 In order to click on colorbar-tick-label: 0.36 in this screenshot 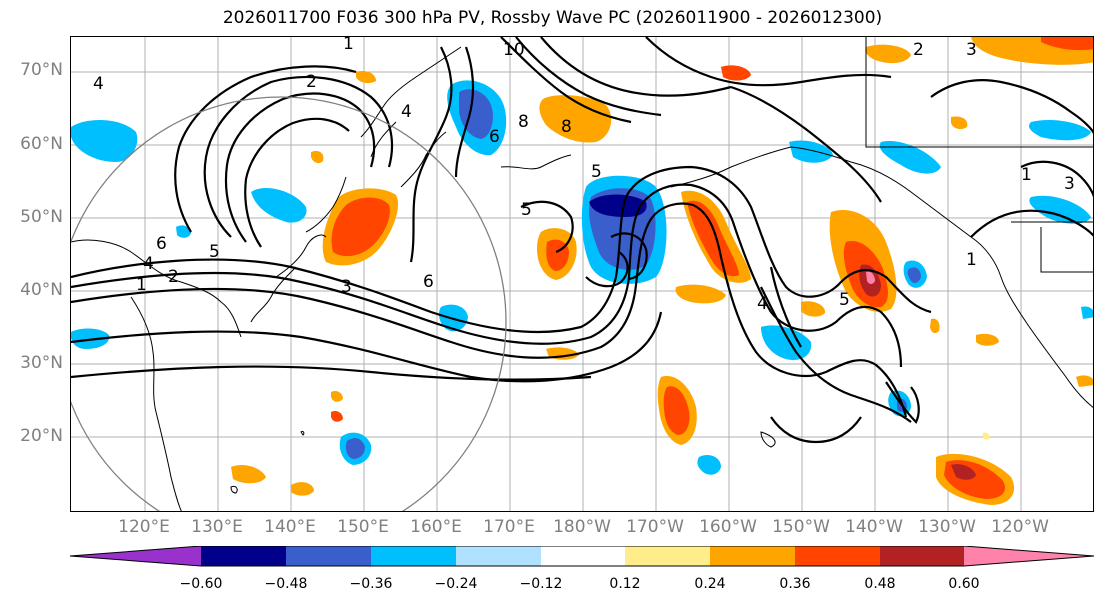, I will do `click(795, 584)`.